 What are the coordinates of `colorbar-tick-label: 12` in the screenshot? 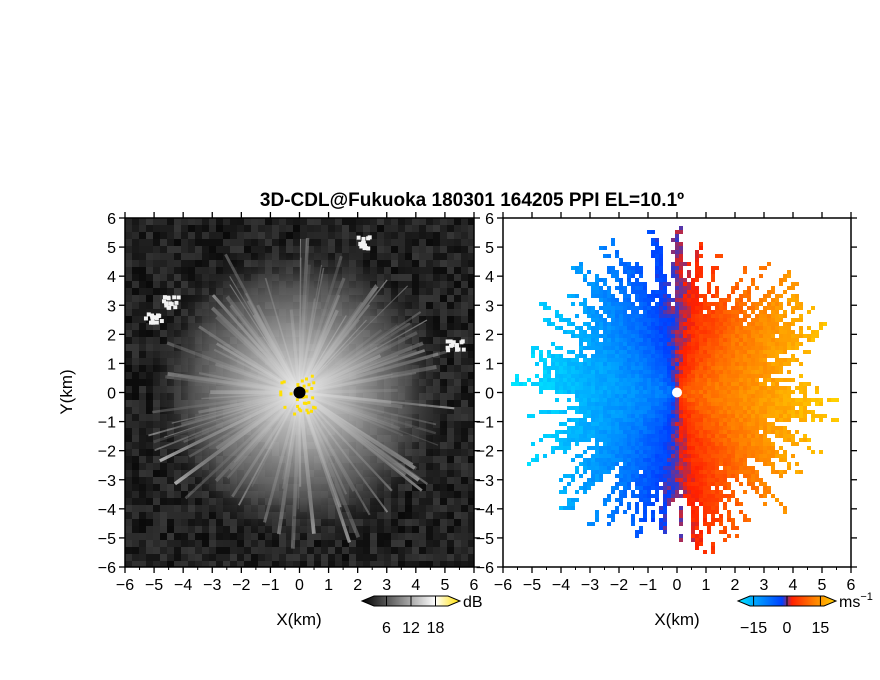 It's located at (411, 628).